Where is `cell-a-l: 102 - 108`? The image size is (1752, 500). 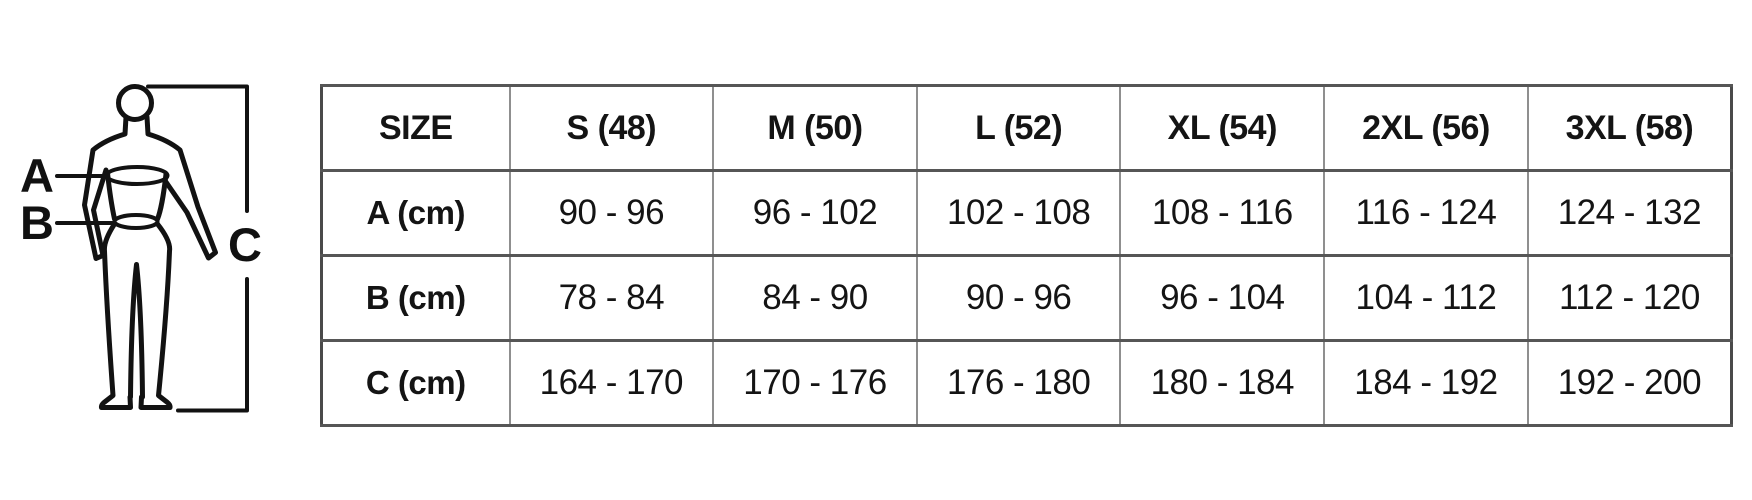
cell-a-l: 102 - 108 is located at coordinates (1018, 213).